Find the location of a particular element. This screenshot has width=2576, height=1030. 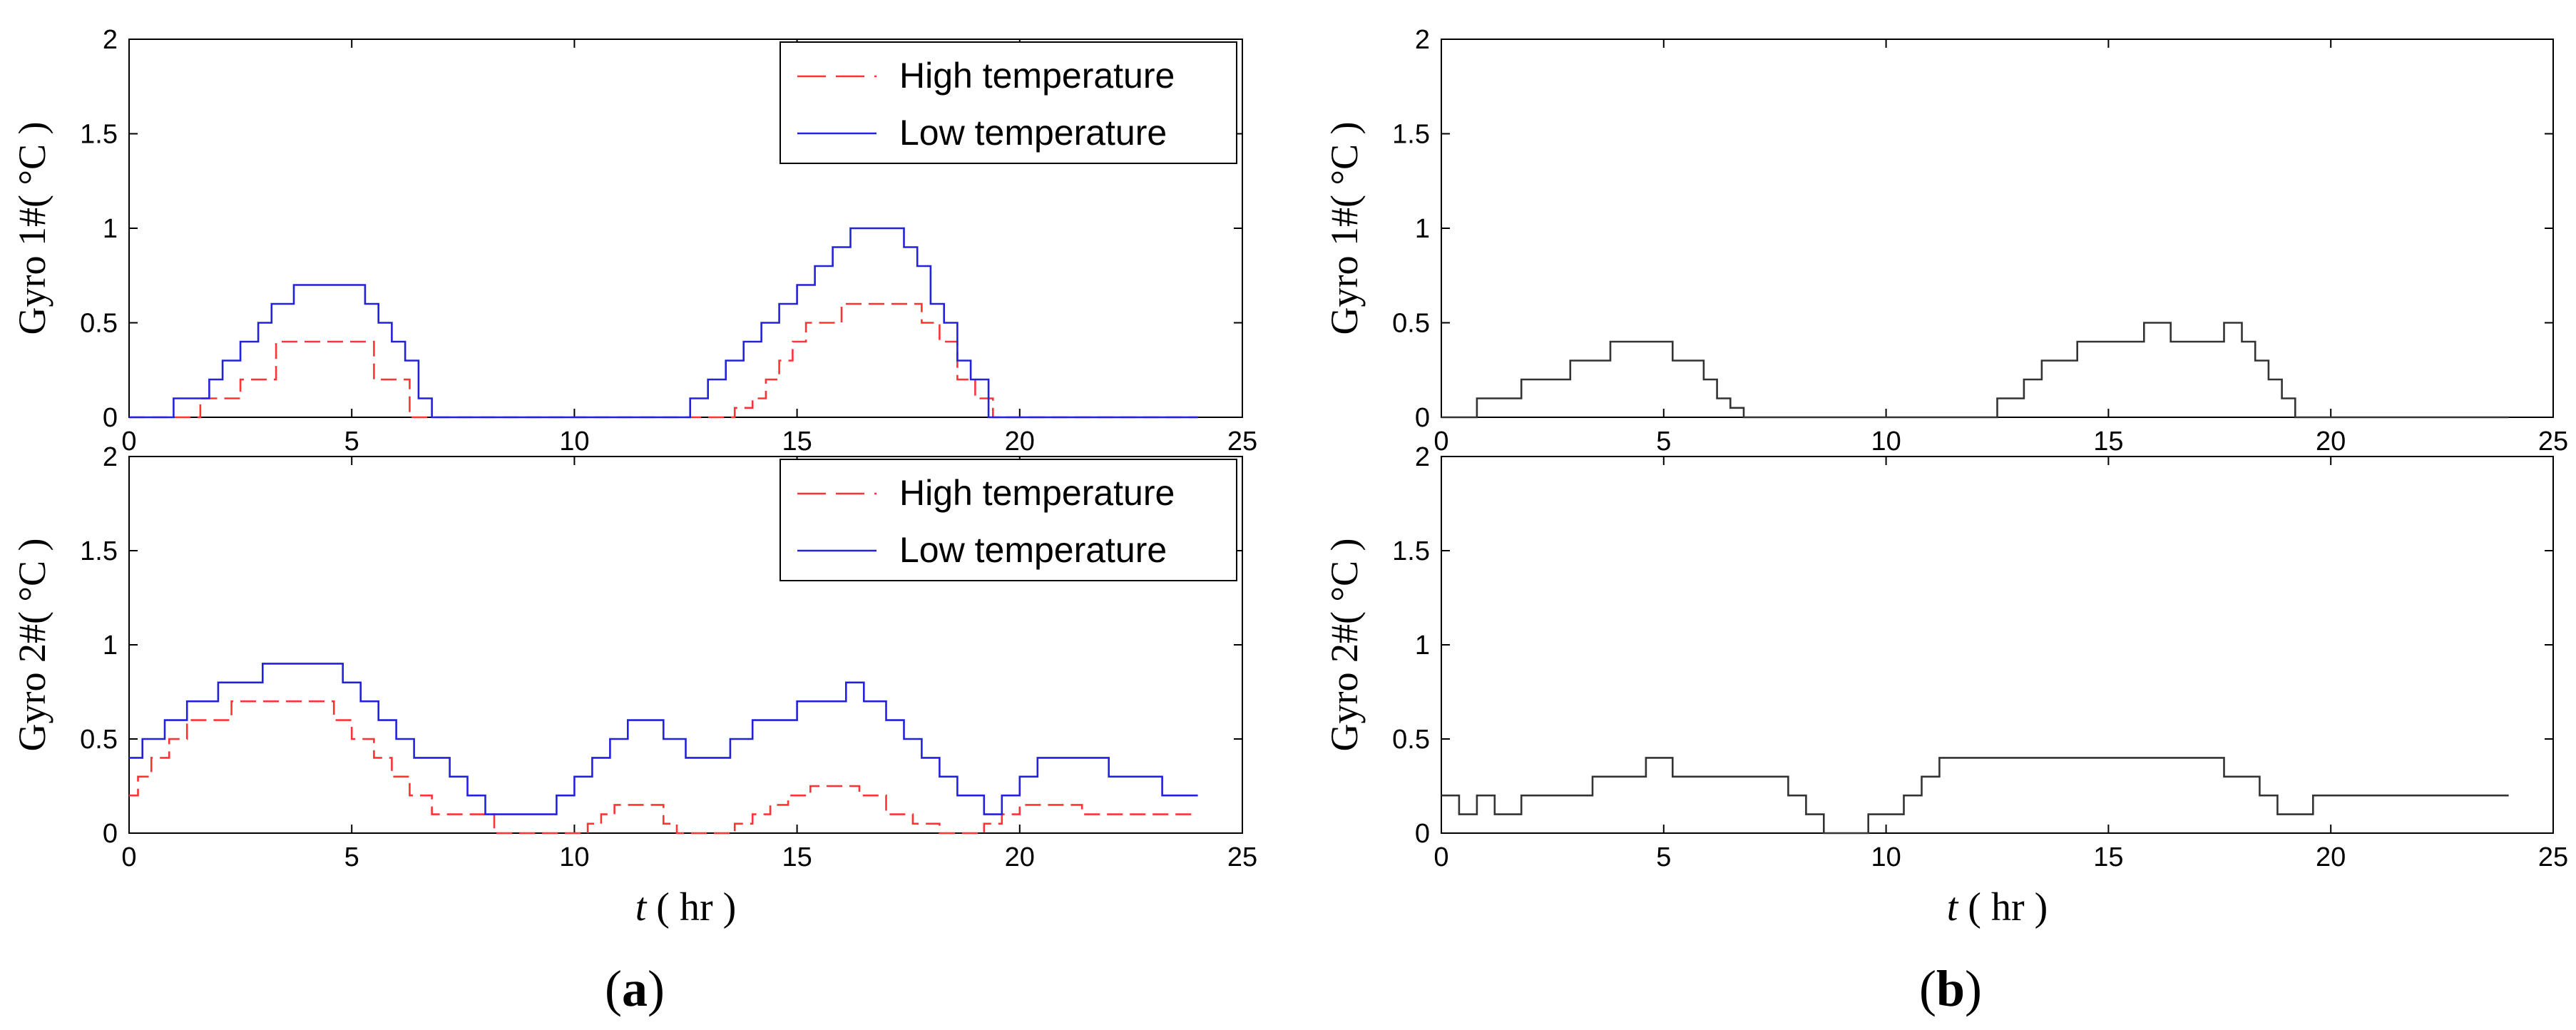

caption-b-letter: b is located at coordinates (1951, 988).